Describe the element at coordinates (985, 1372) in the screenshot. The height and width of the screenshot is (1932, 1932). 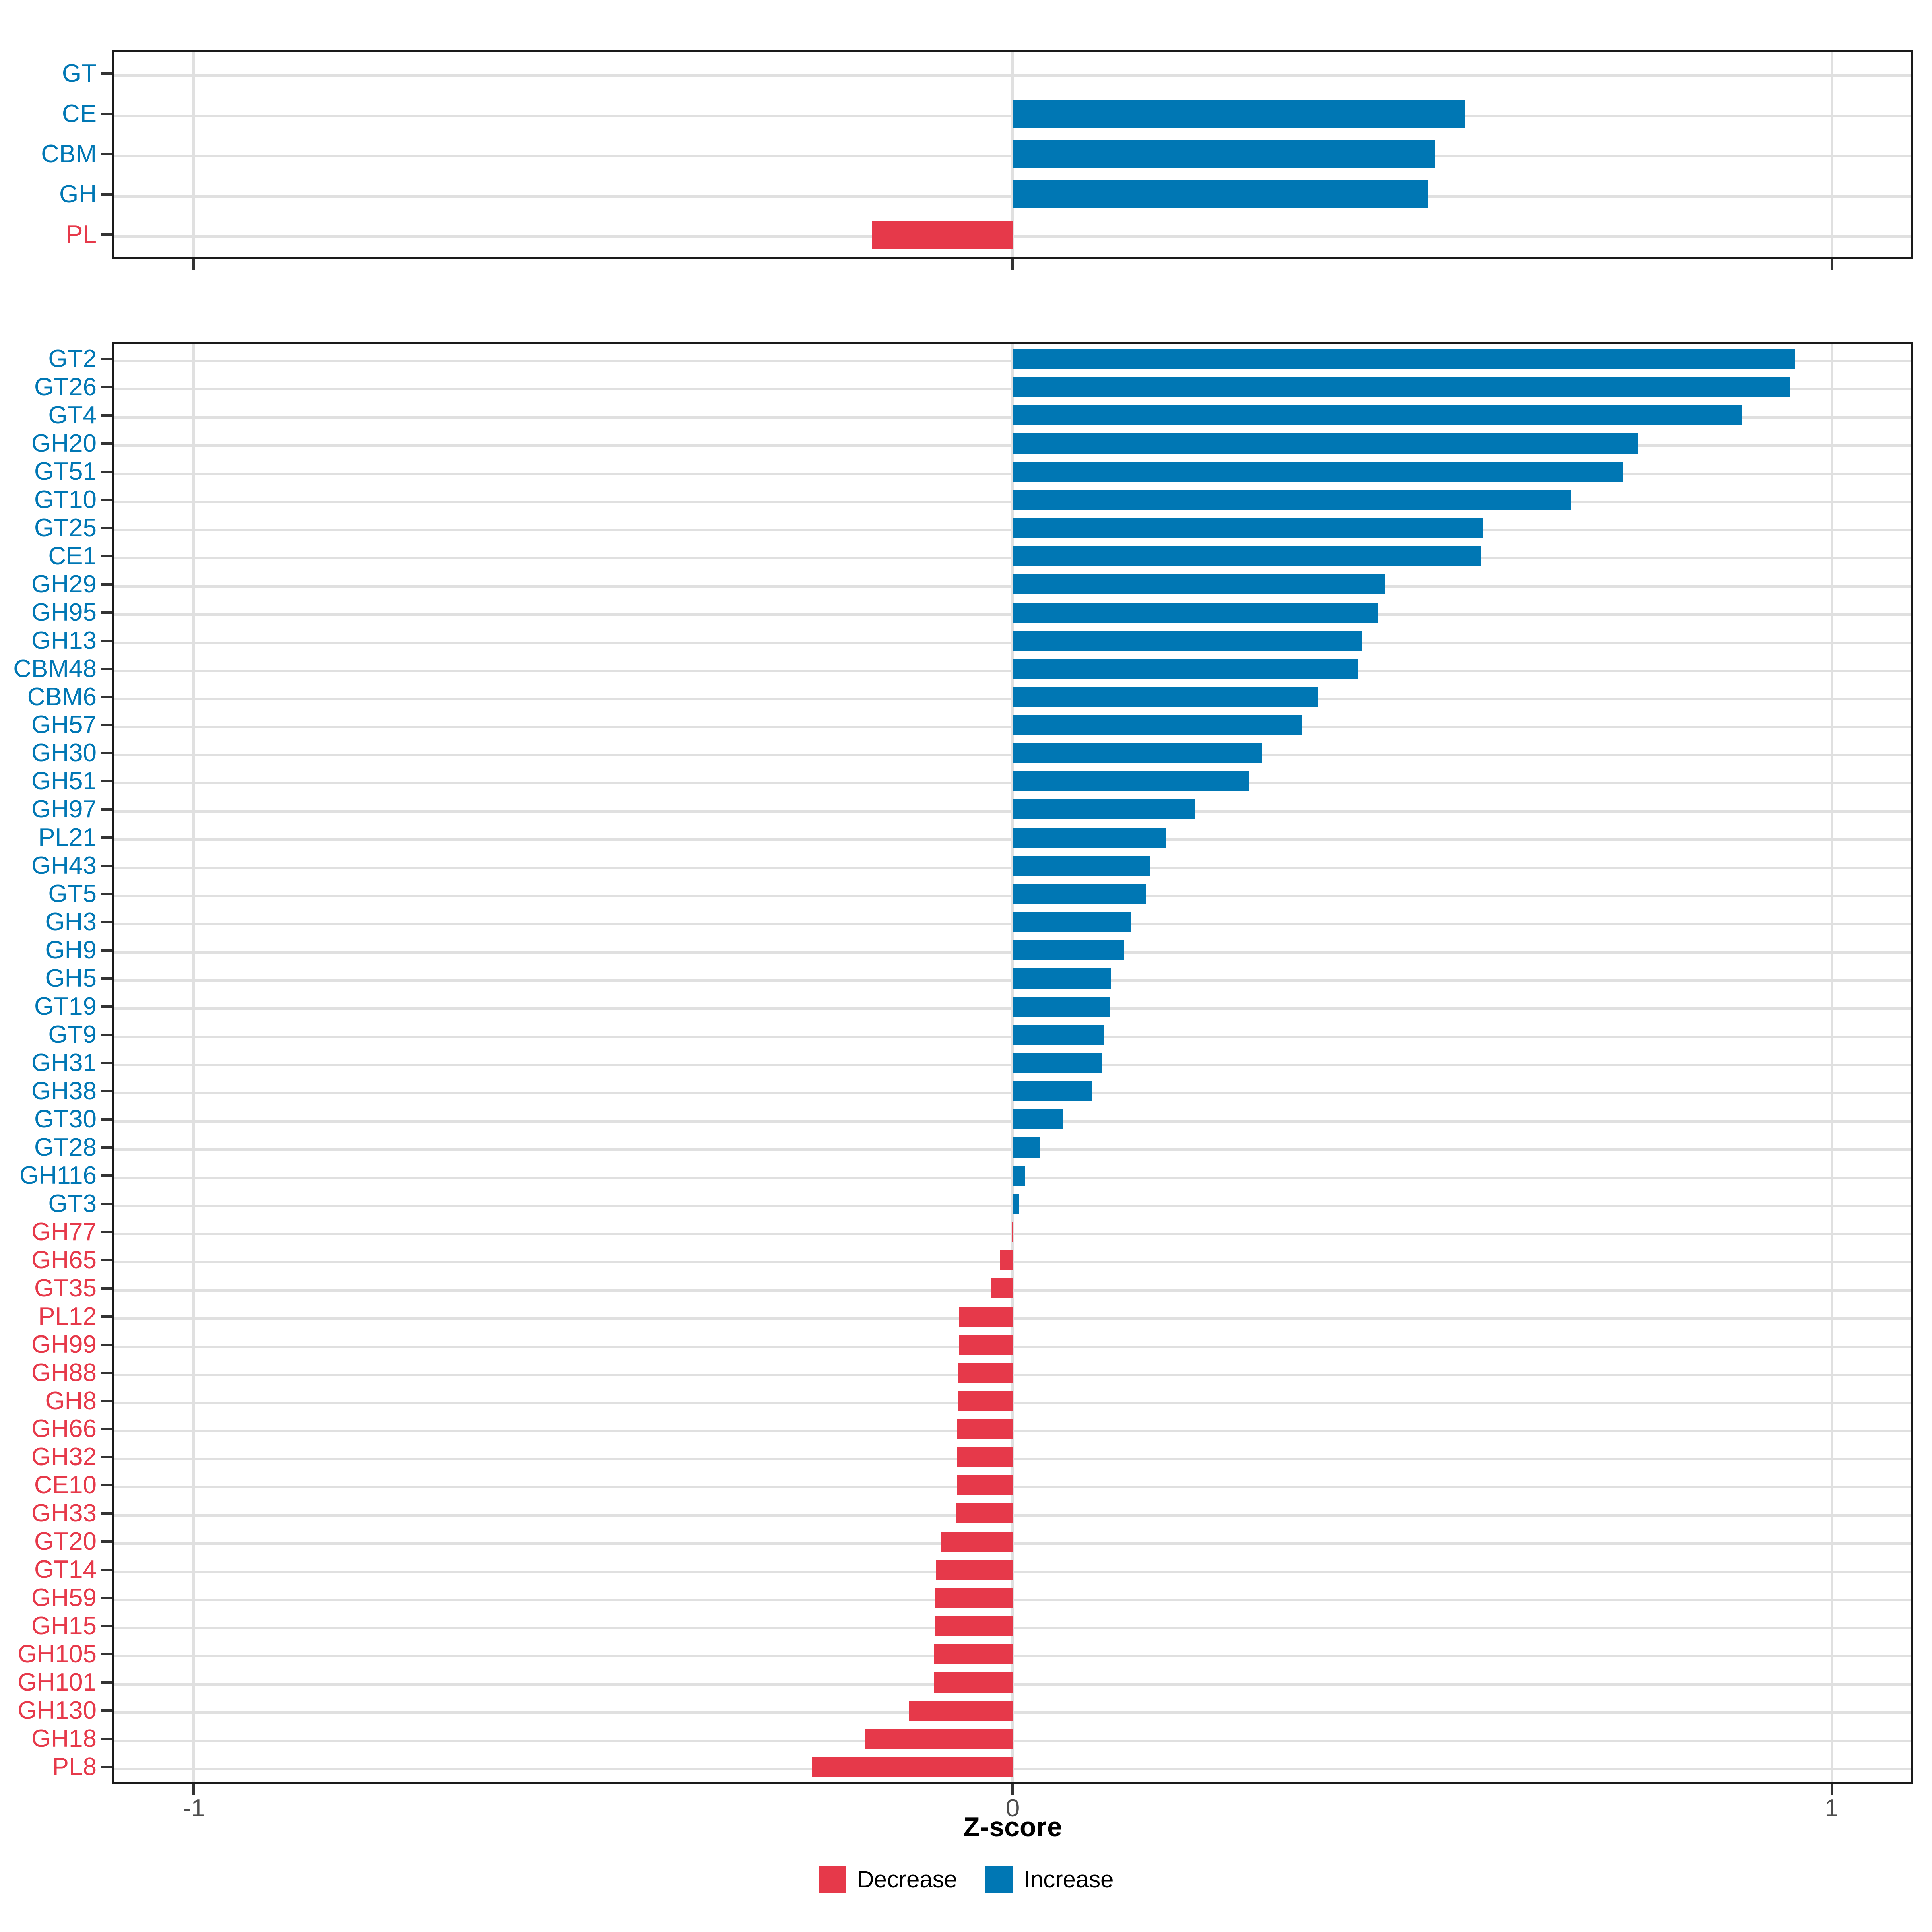
I see `bar-GH88` at that location.